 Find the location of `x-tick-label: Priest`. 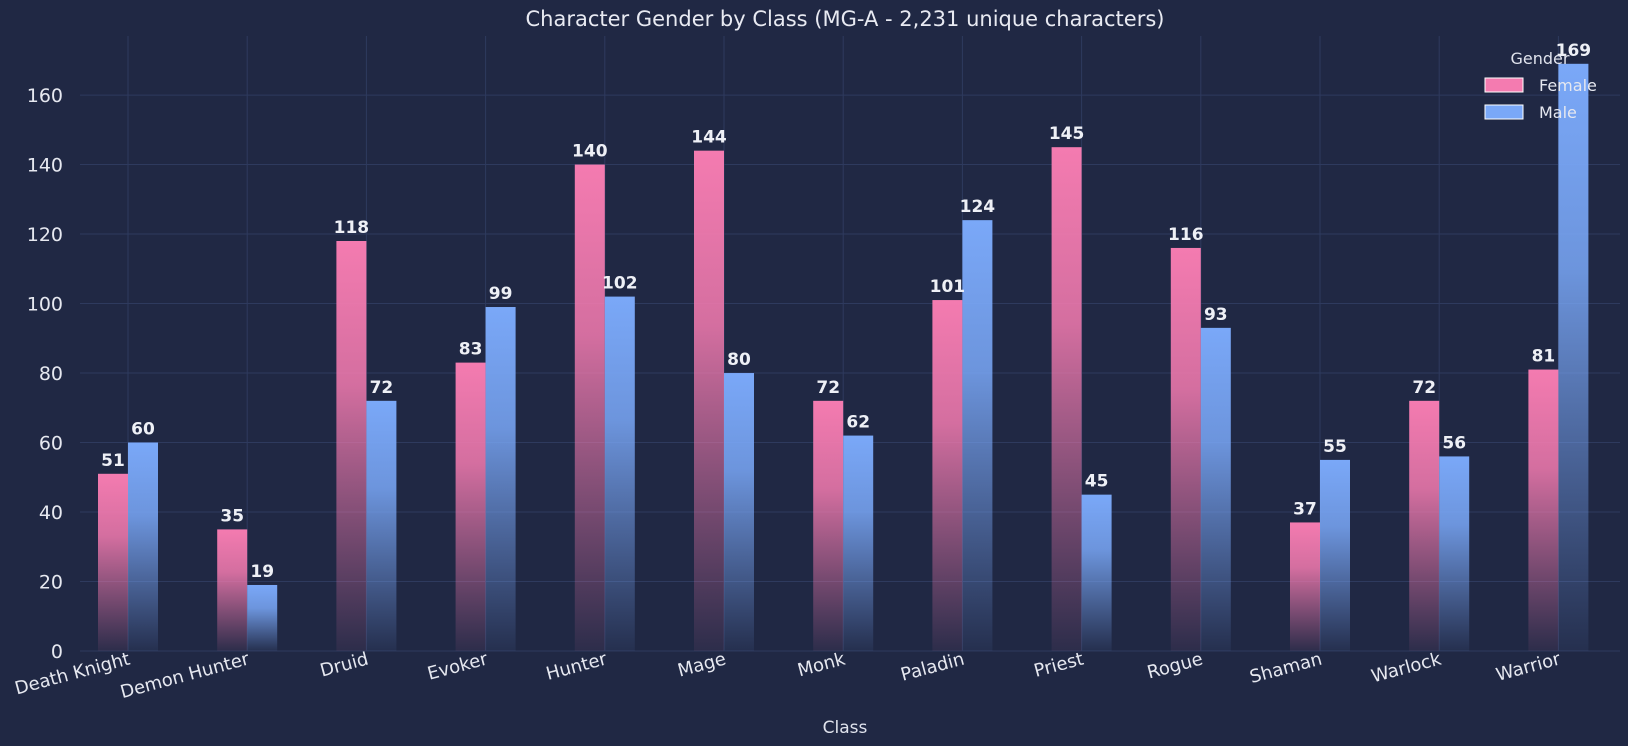

x-tick-label: Priest is located at coordinates (1059, 665).